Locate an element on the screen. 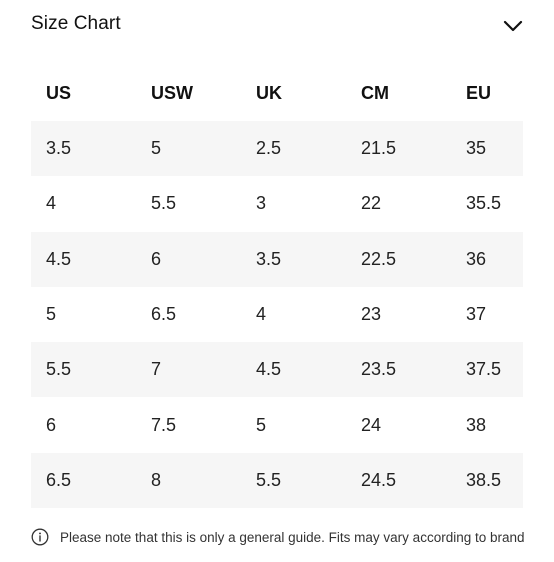  cell-us: 4 is located at coordinates (51, 203).